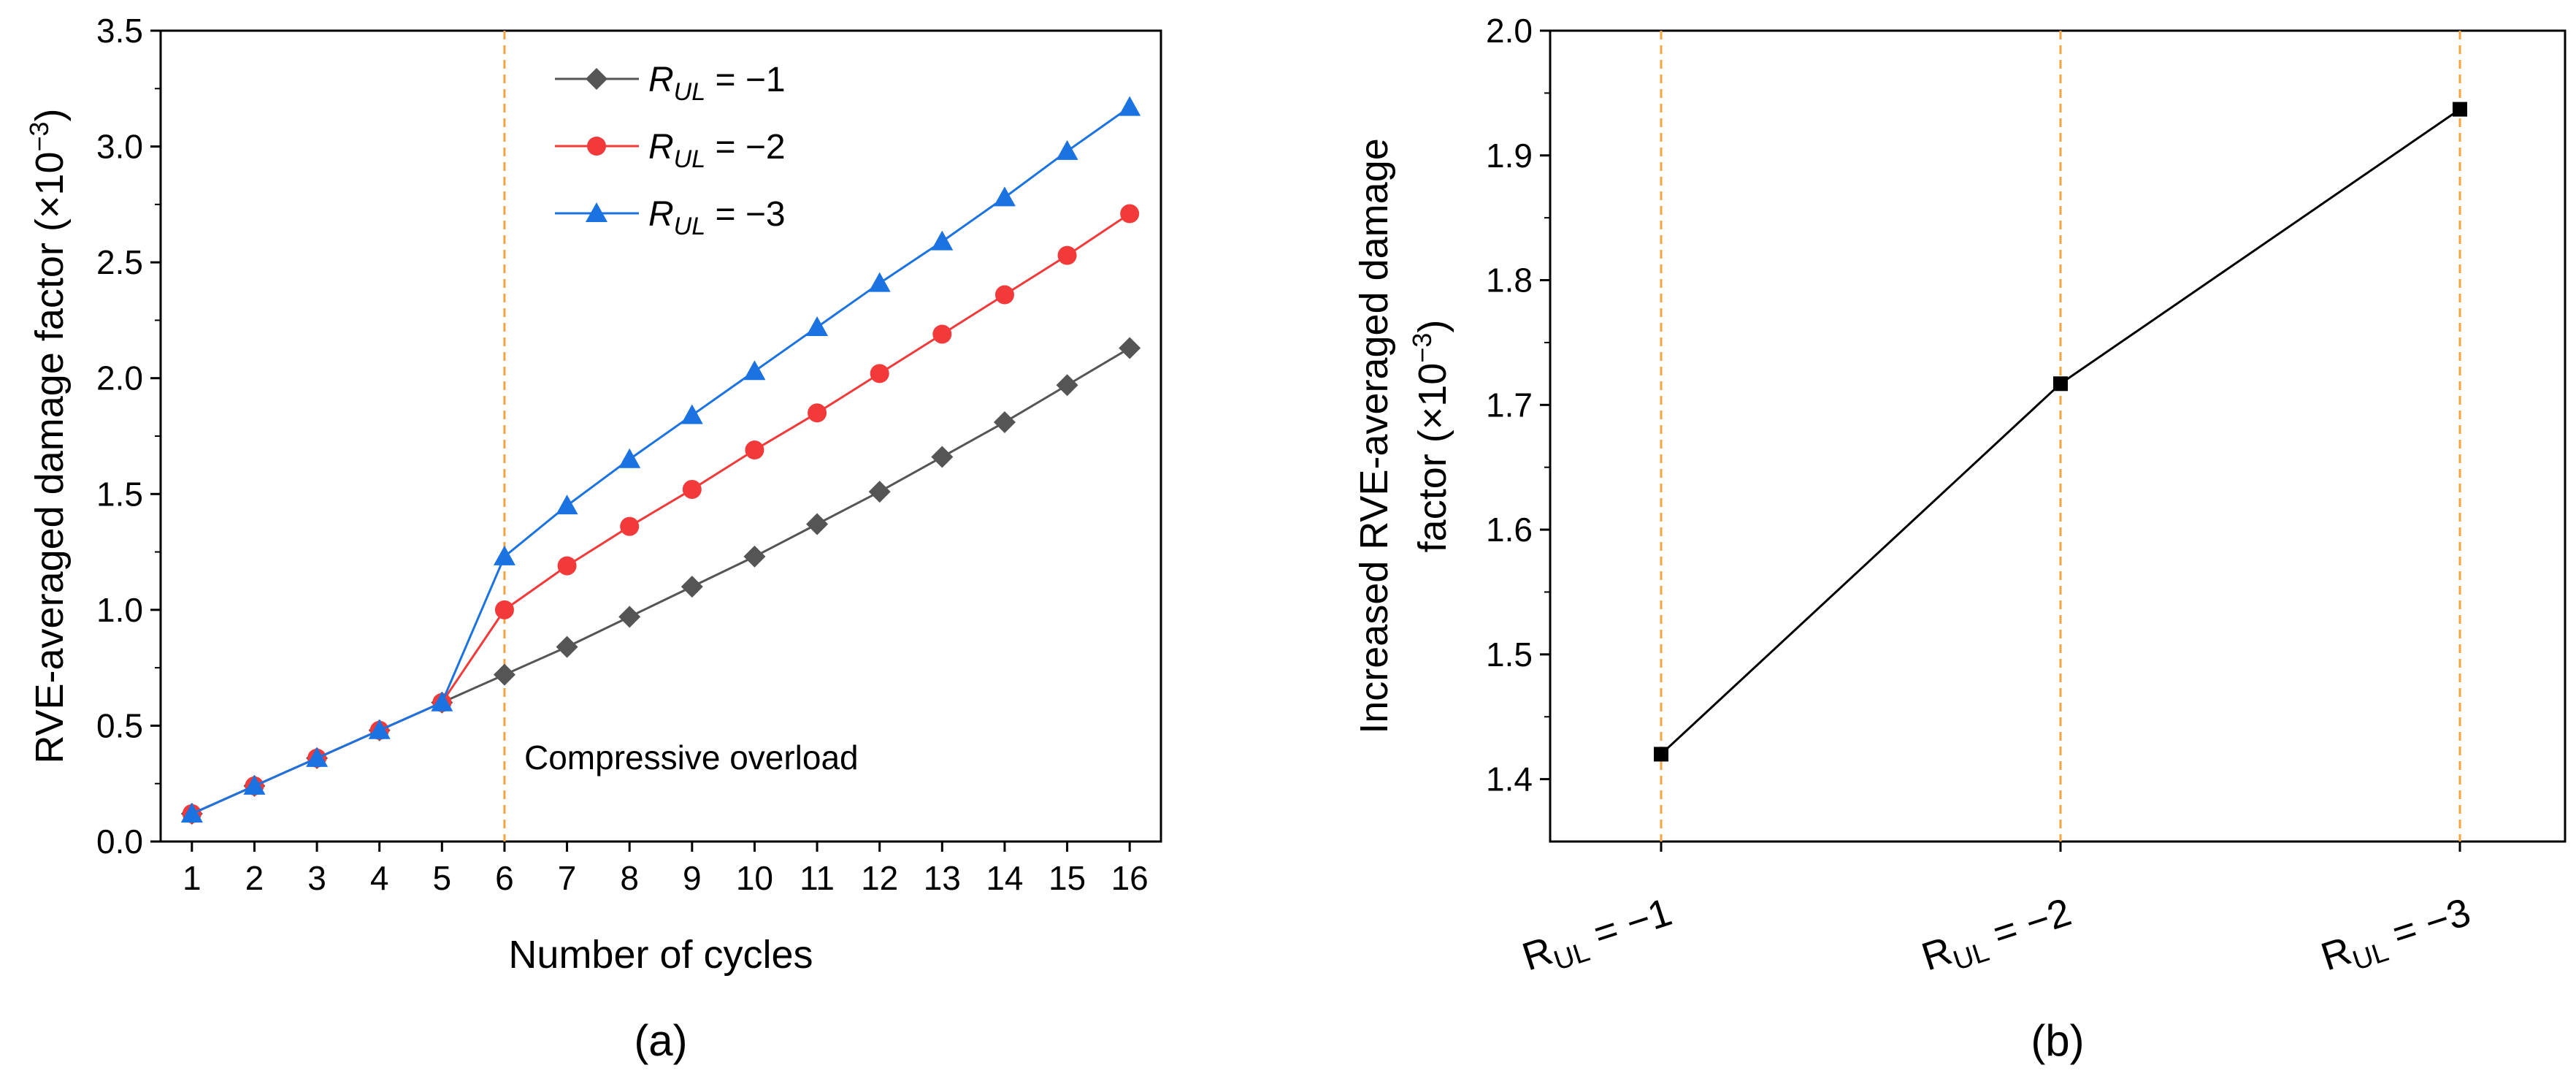  I want to click on y-tick-label-a: 0.0, so click(119, 842).